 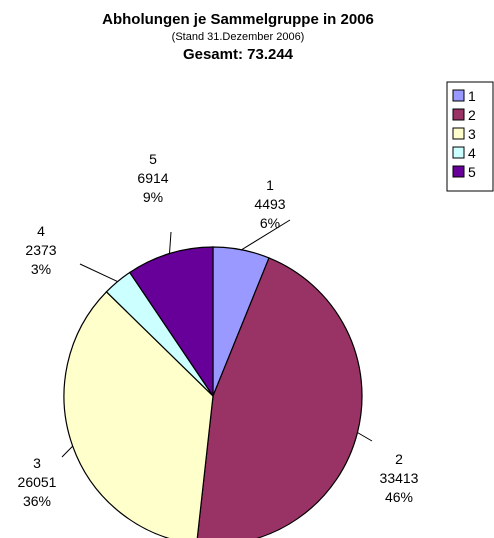 What do you see at coordinates (41, 231) in the screenshot?
I see `slice-label-4-name: 4` at bounding box center [41, 231].